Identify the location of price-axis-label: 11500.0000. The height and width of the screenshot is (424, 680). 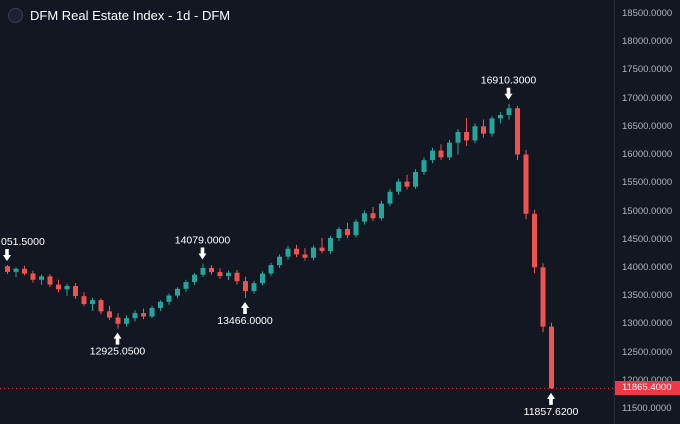
(647, 408).